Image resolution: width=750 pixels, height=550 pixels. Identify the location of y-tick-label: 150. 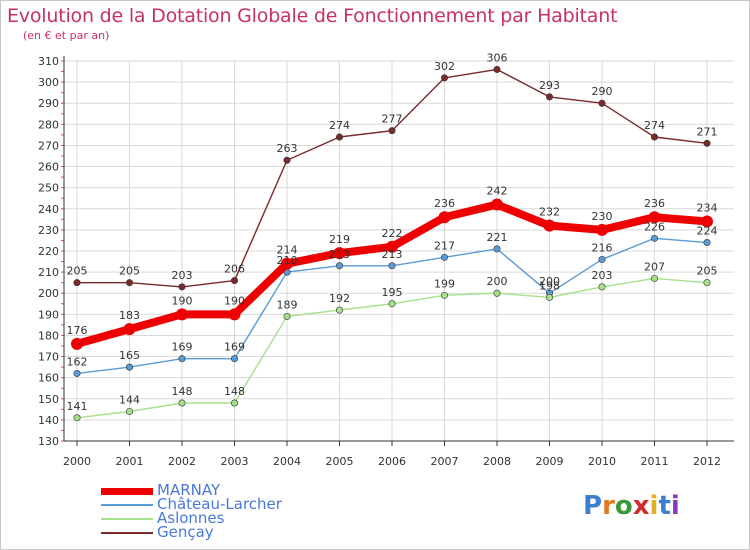
(48, 399).